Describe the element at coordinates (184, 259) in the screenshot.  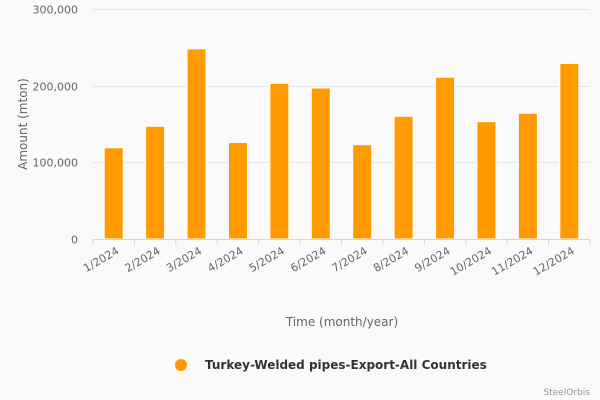
I see `x-tick-label: 3/2024` at that location.